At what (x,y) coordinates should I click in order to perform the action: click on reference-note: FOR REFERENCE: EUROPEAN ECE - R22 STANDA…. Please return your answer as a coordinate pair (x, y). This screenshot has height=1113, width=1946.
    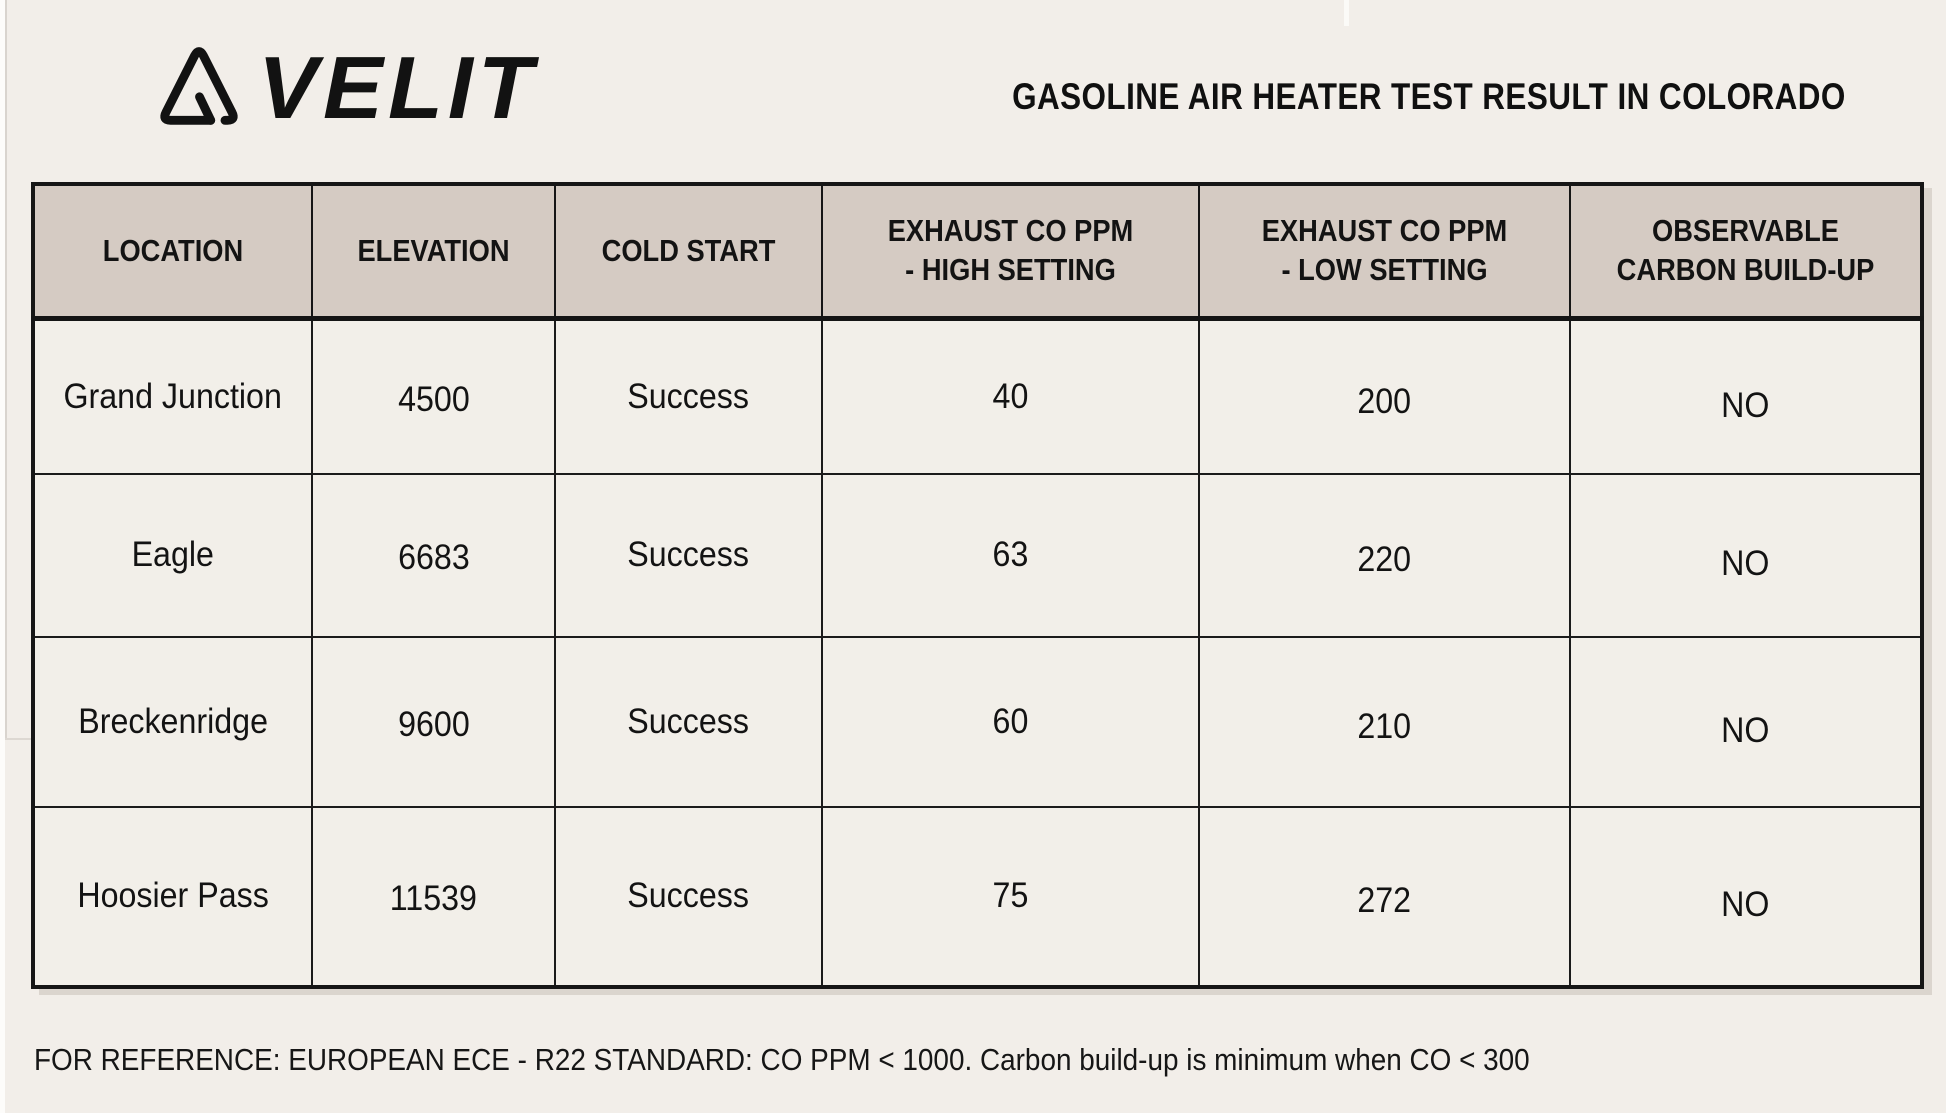
    Looking at the image, I should click on (782, 1059).